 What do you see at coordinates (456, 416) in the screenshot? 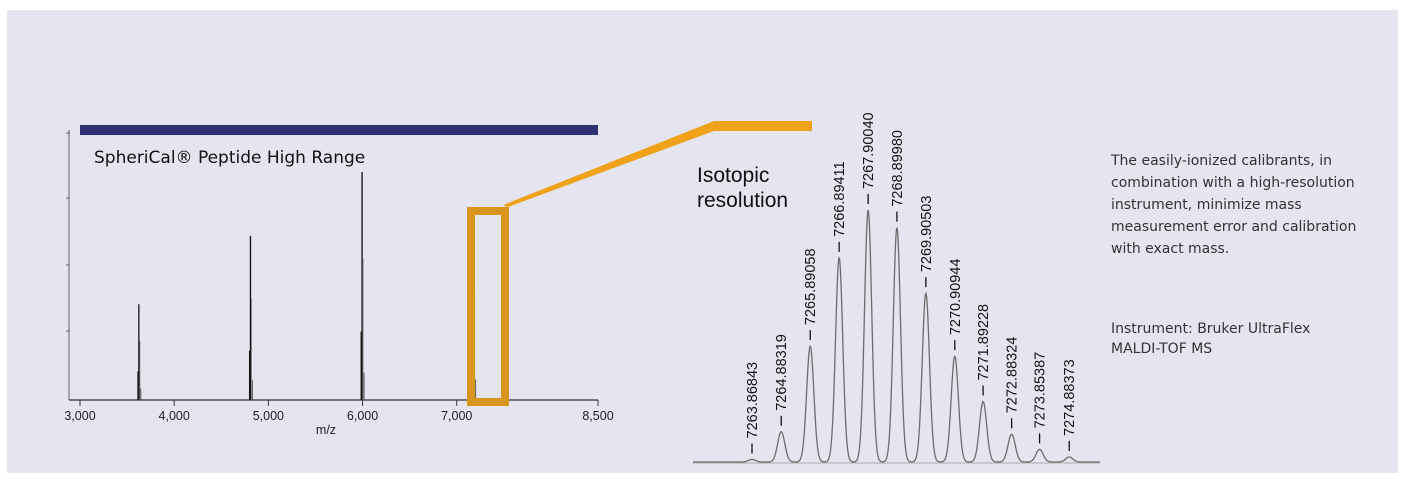
I see `x-tick-label: 7,000` at bounding box center [456, 416].